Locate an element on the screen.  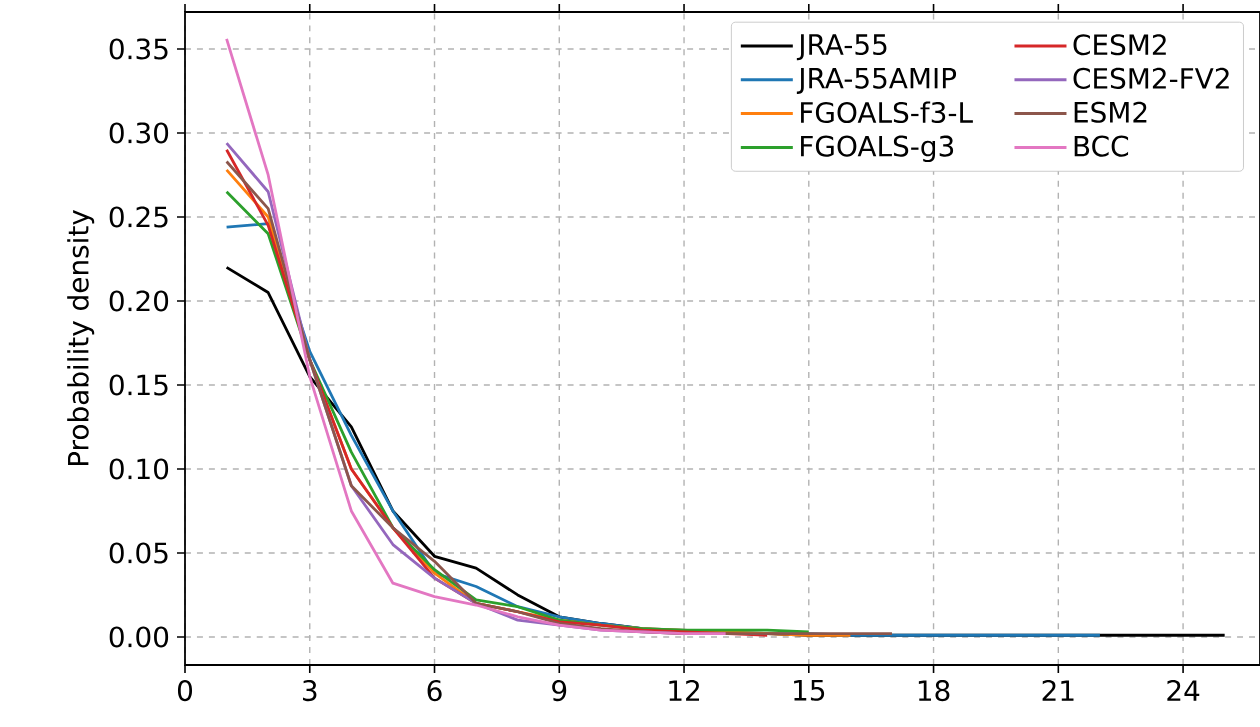
y-tick-label: 0.25 is located at coordinates (138, 217).